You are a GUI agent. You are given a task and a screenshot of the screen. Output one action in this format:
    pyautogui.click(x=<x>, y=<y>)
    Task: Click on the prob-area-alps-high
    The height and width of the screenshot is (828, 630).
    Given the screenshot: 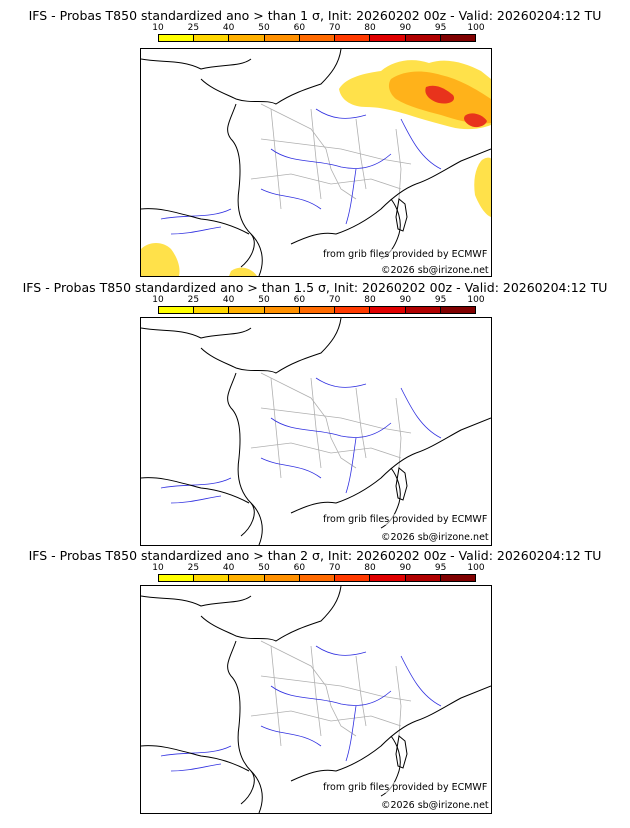 What is the action you would take?
    pyautogui.click(x=475, y=120)
    